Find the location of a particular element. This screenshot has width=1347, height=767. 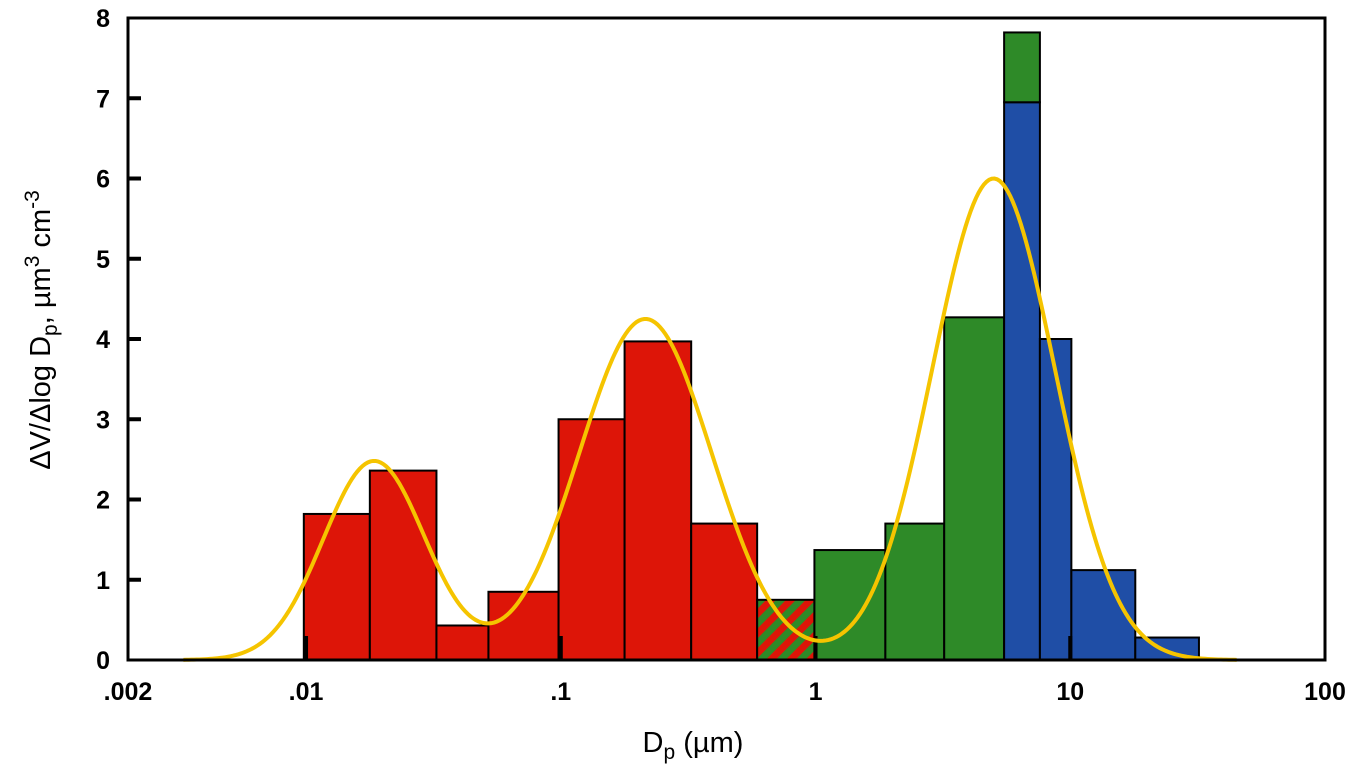

y-tick-label: 7 is located at coordinates (103, 99).